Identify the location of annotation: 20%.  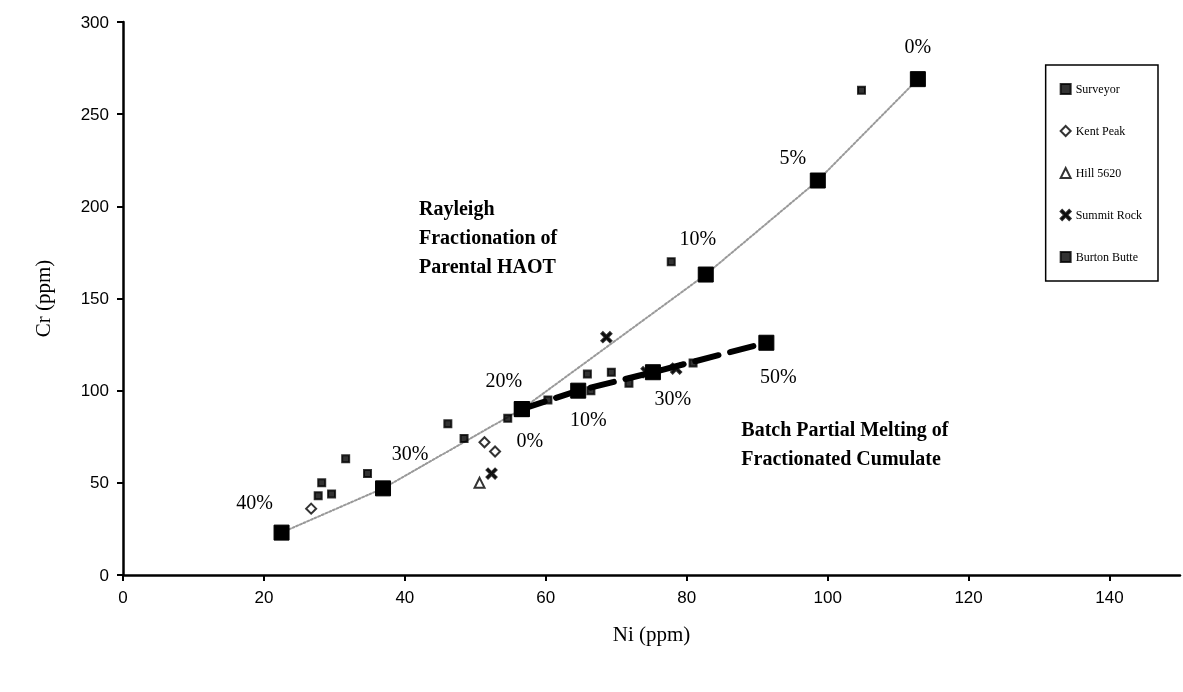
(504, 380).